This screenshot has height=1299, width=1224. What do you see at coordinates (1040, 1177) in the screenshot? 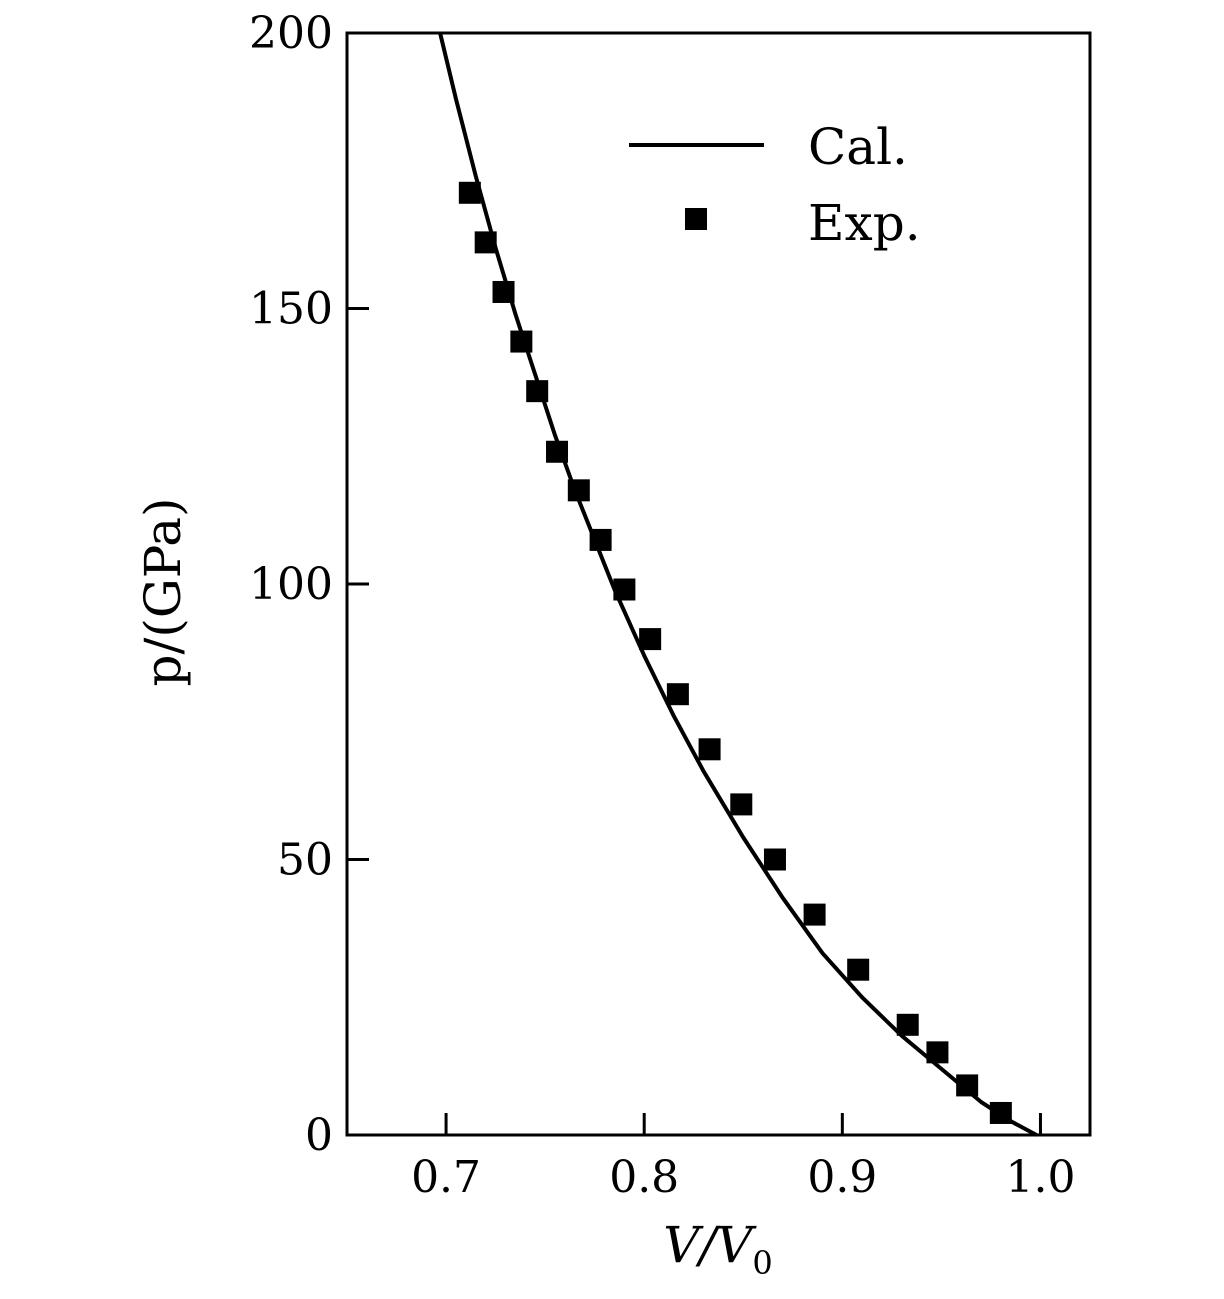
I see `x-tick-label: 1.0` at bounding box center [1040, 1177].